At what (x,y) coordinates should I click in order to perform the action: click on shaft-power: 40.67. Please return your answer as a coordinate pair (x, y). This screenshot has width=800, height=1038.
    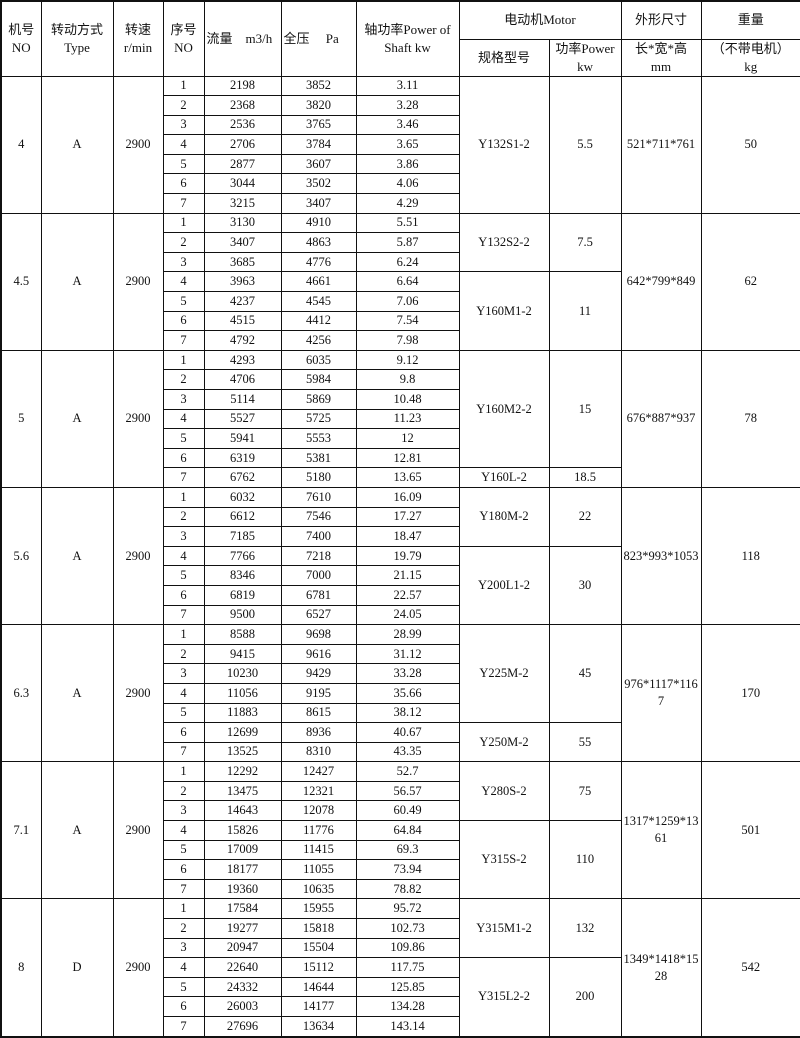
    Looking at the image, I should click on (407, 732).